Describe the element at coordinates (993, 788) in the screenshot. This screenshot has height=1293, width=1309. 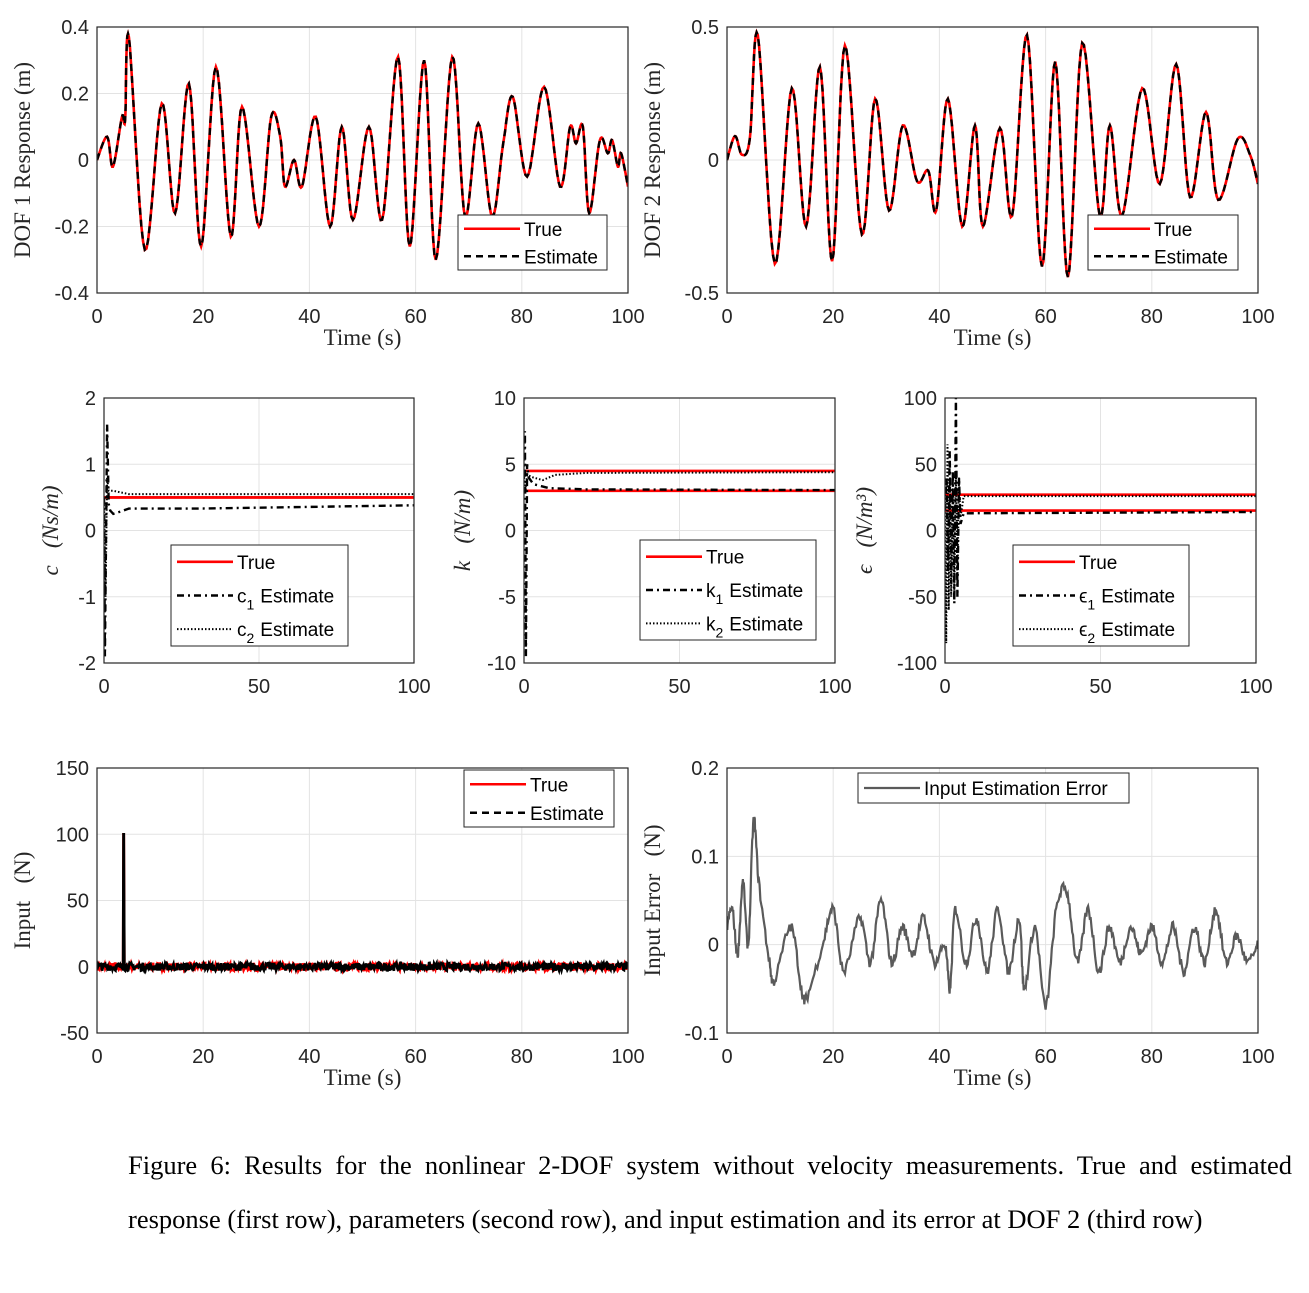
I see `legend: Input Estimation Error` at that location.